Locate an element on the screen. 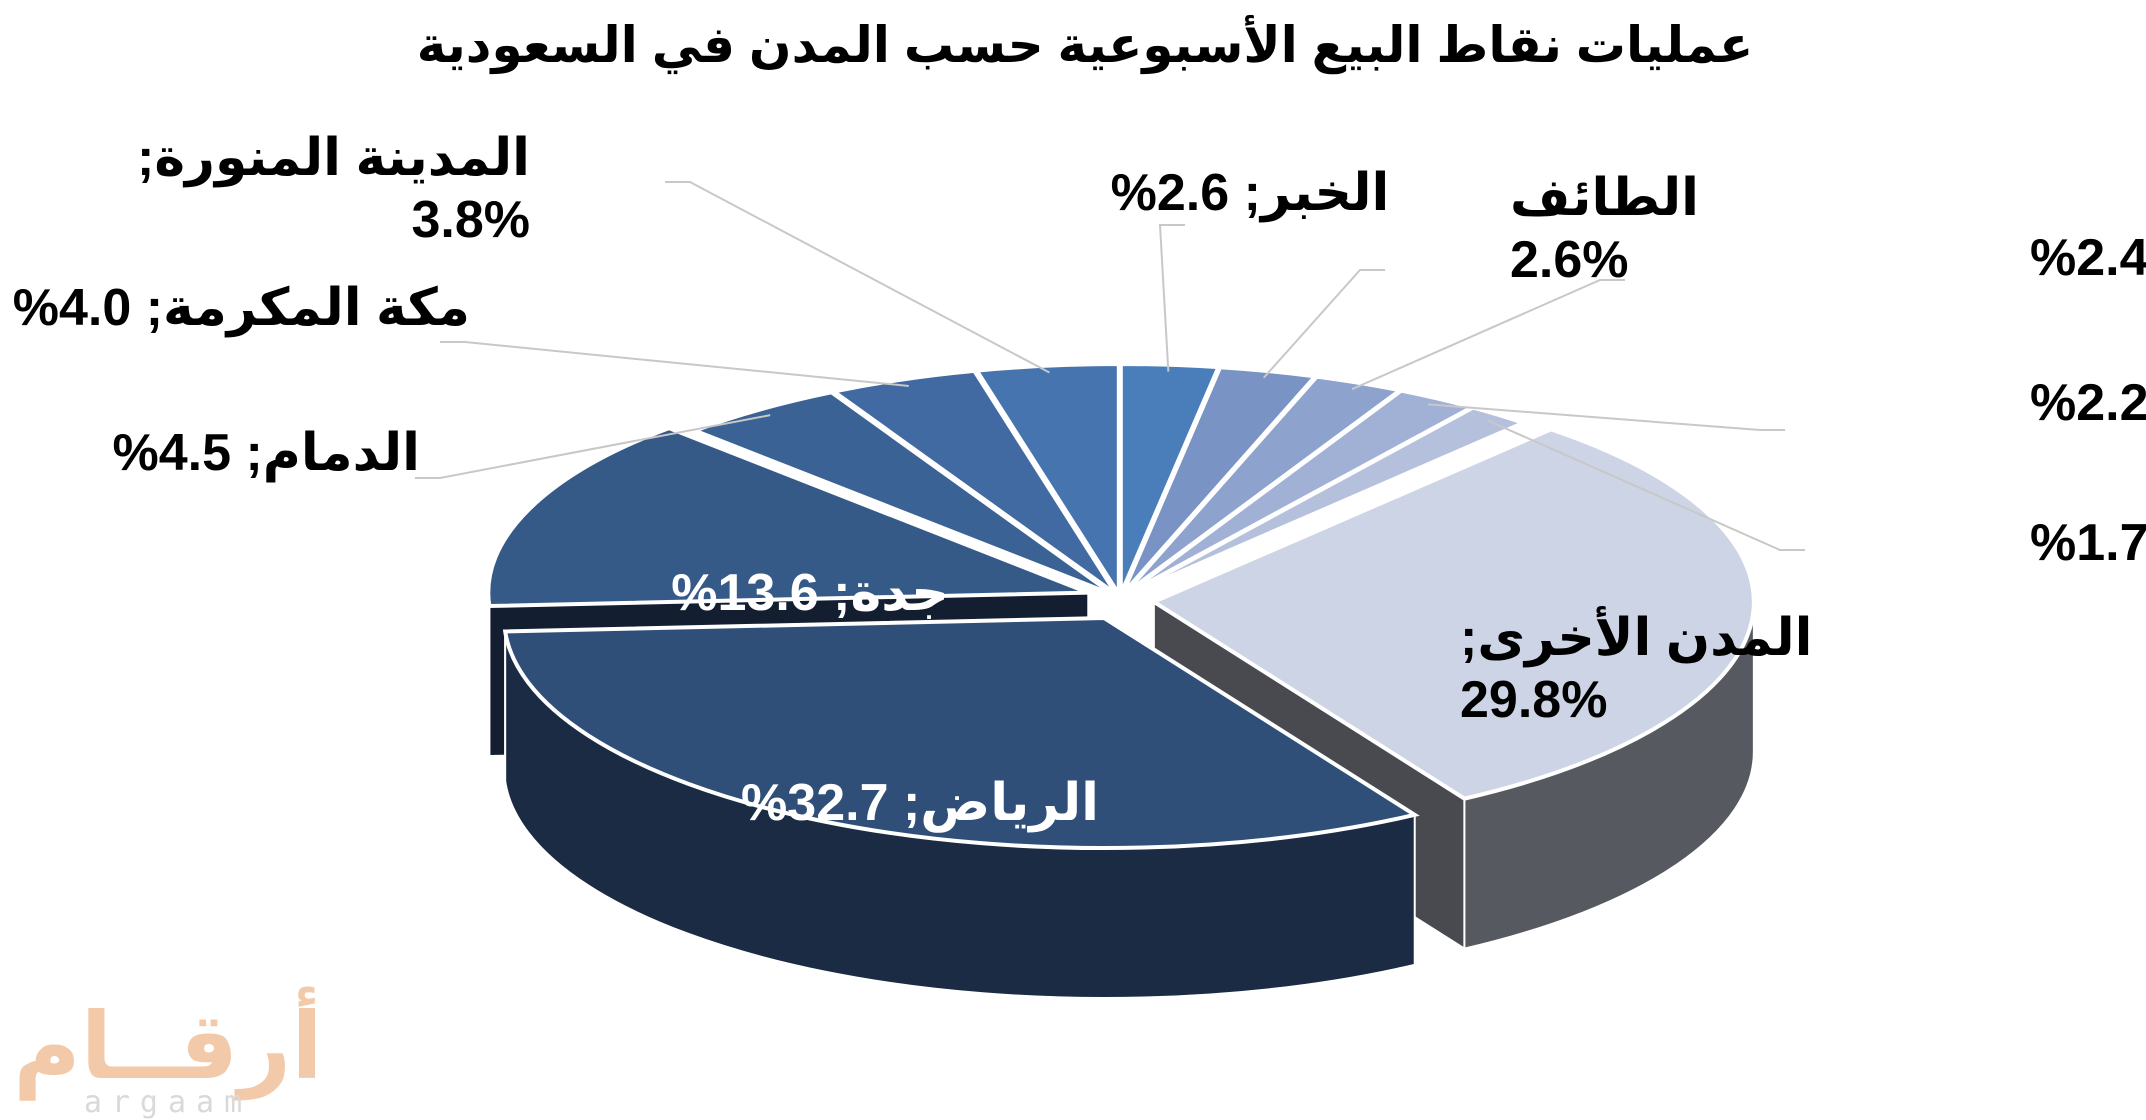 The height and width of the screenshot is (1120, 2146). slice-label-2: خميس مشيط; 2.4% is located at coordinates (2088, 258).